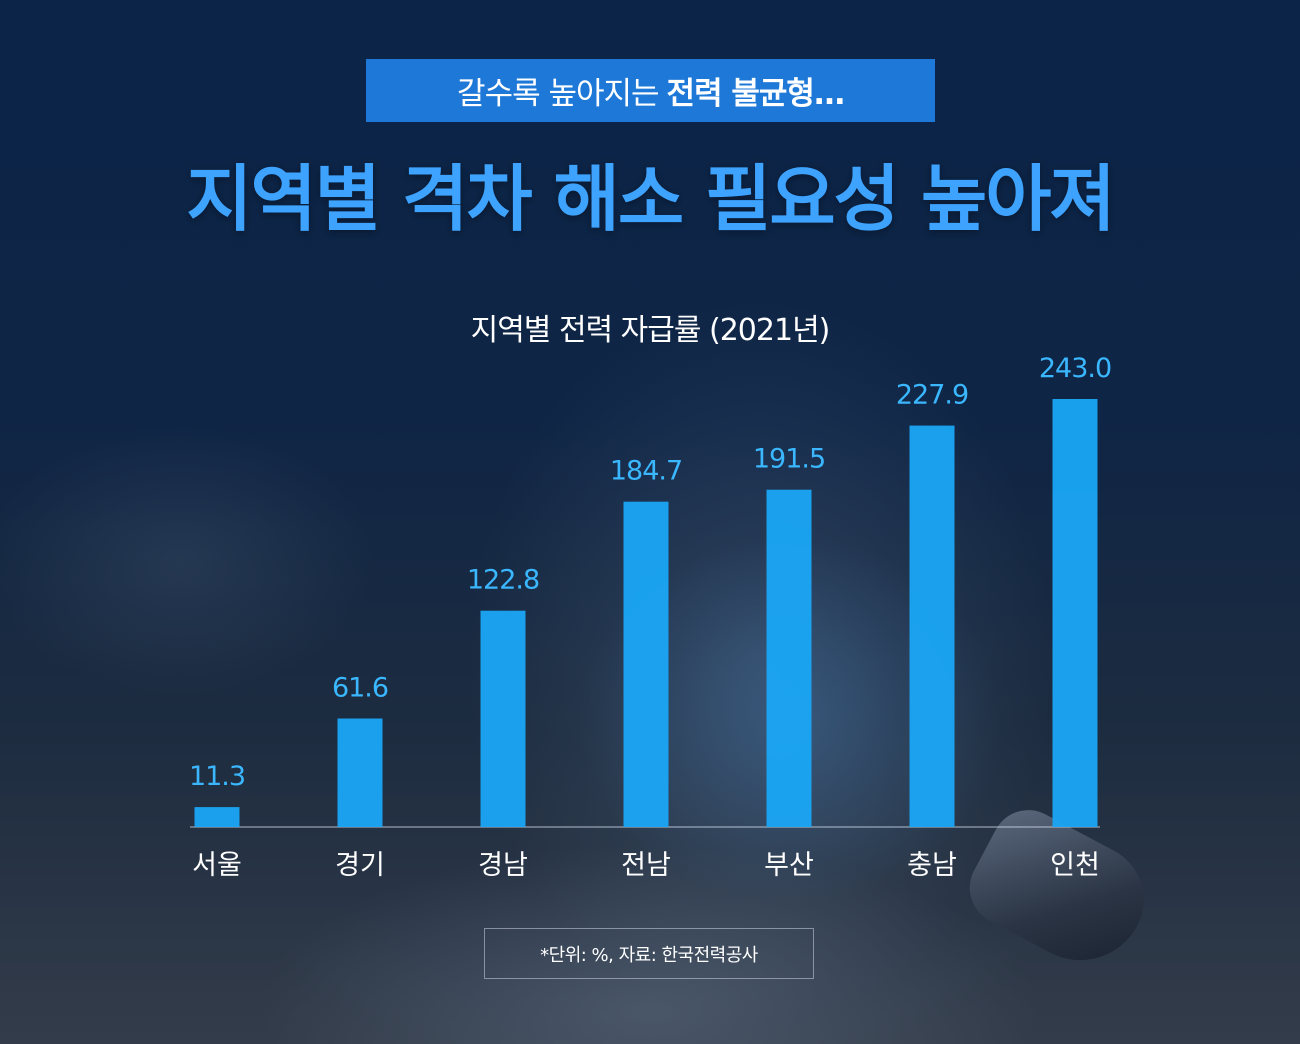 This screenshot has height=1044, width=1300. I want to click on value-label-4: 191.5, so click(789, 459).